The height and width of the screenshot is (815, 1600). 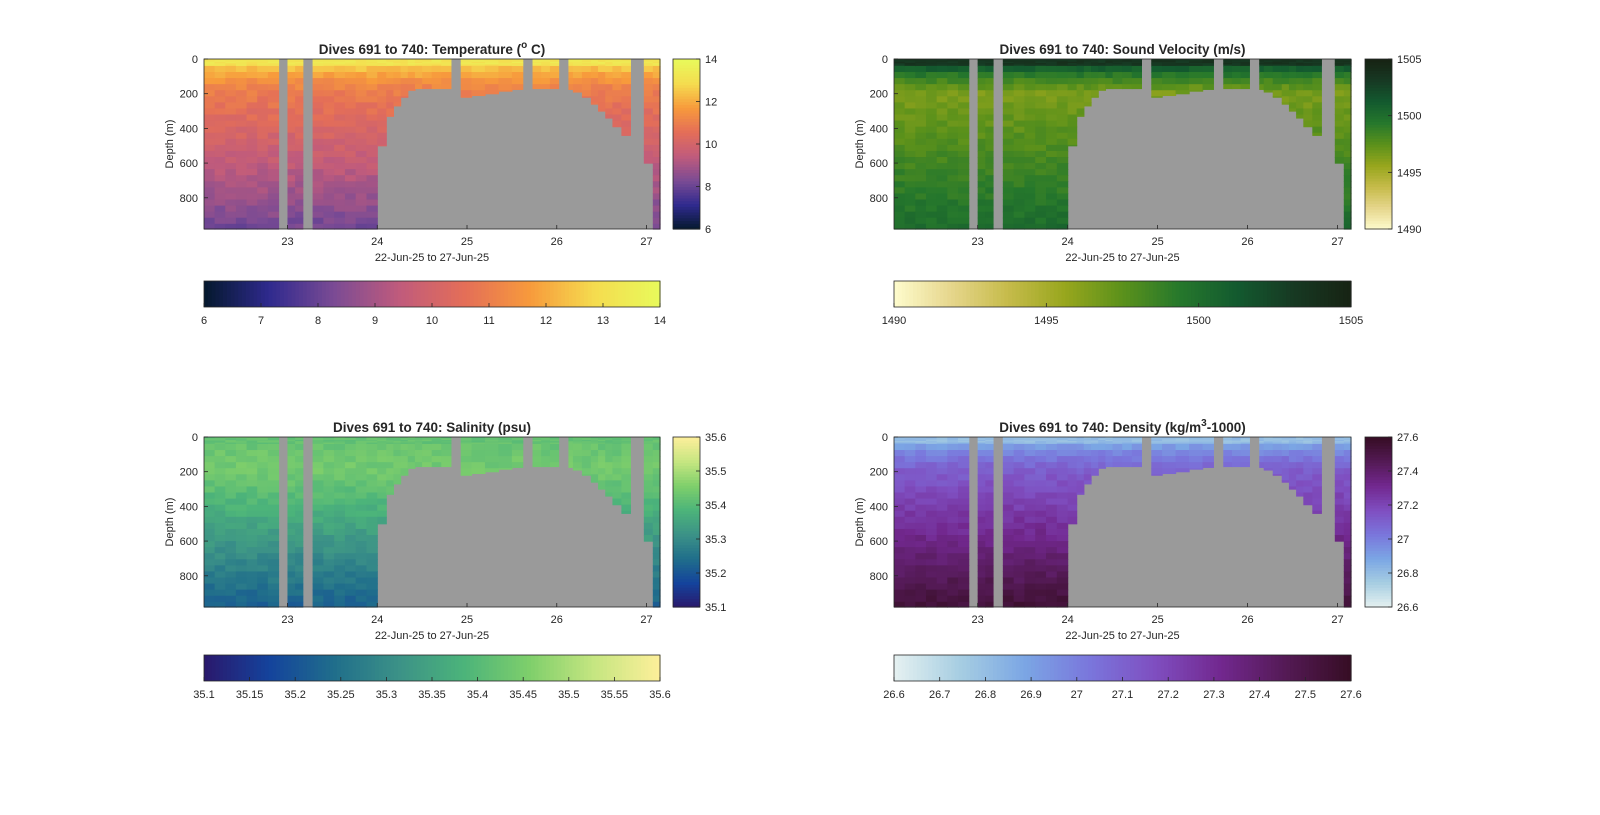 I want to click on chart-title: Dives 691 to 740: Density (kg/m3-1000), so click(x=1122, y=426).